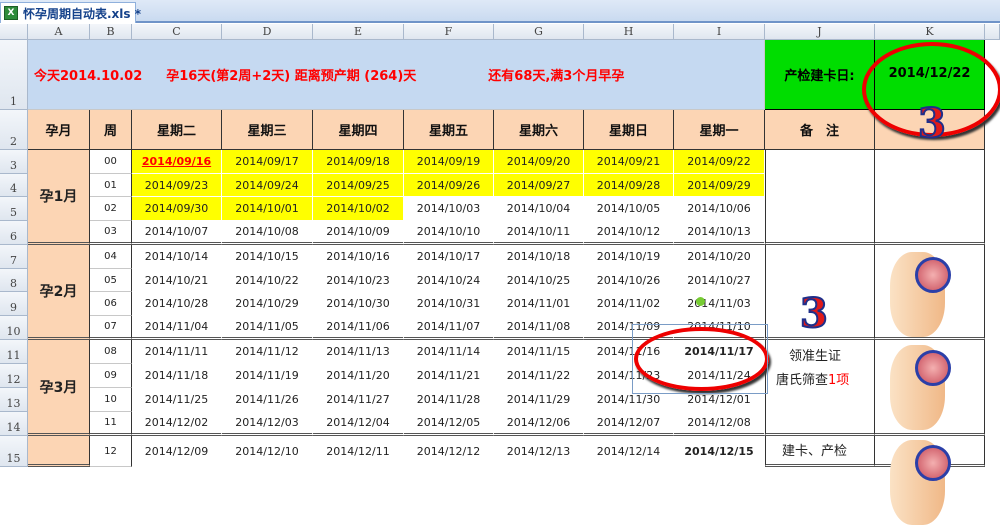 This screenshot has height=525, width=1000. I want to click on week-cell: 08, so click(111, 352).